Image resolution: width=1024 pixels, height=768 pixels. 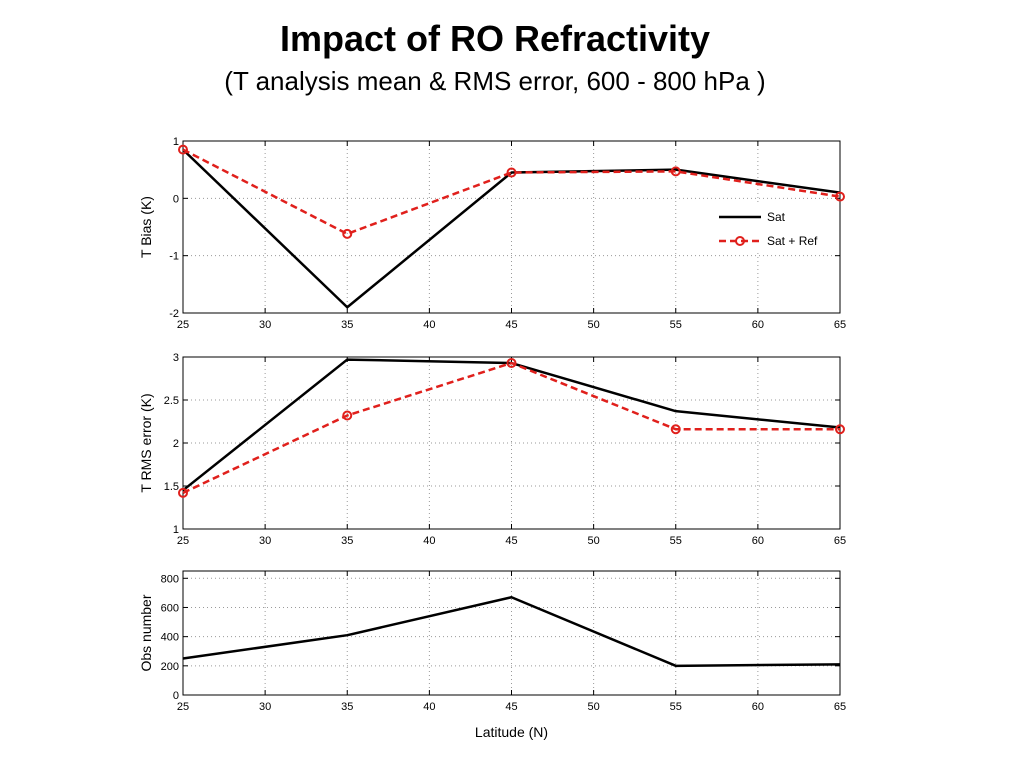 I want to click on y-axis-label: T RMS error (K), so click(x=146, y=442).